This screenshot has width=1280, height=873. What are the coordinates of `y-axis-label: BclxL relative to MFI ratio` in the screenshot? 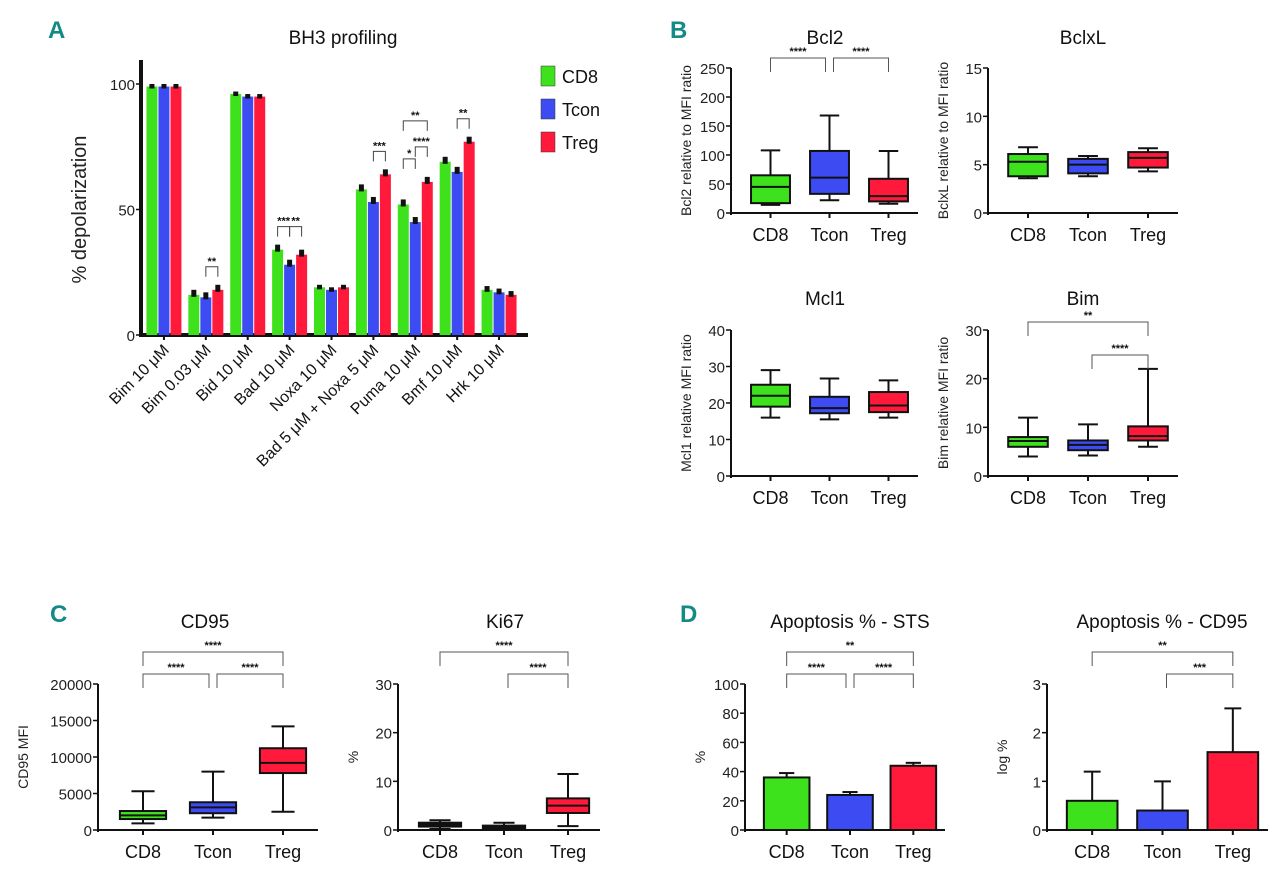 It's located at (943, 141).